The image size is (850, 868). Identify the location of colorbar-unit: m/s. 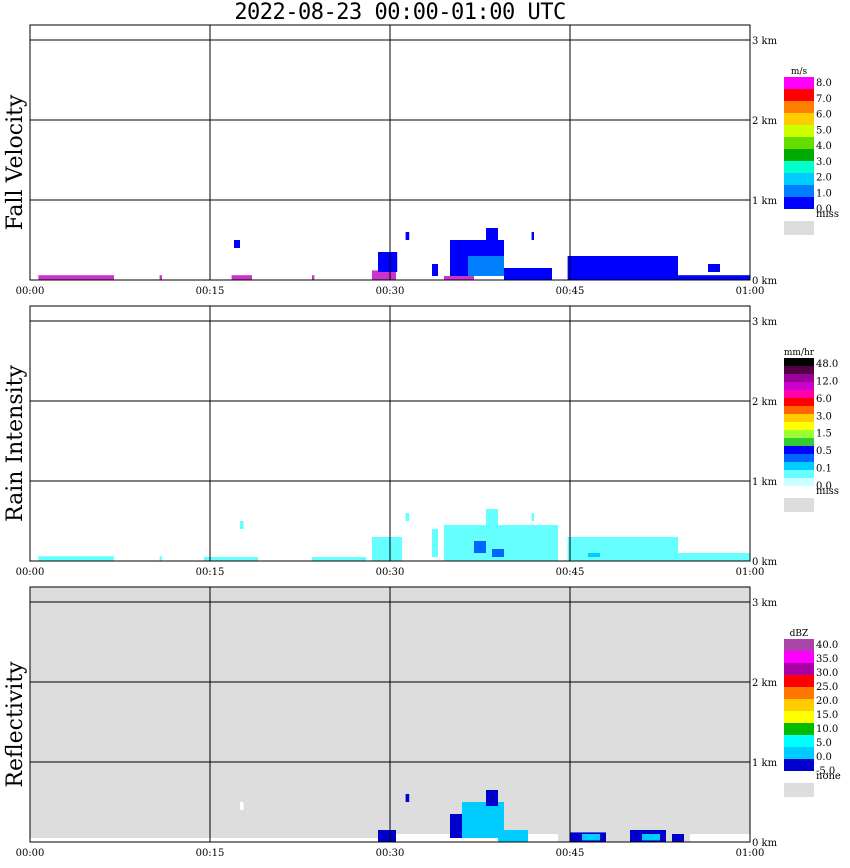
(799, 72).